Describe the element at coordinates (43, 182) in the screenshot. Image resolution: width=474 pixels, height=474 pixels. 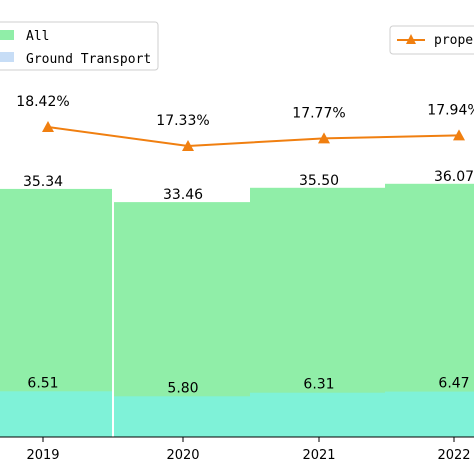
I see `data-label-all-2019: 35.34` at that location.